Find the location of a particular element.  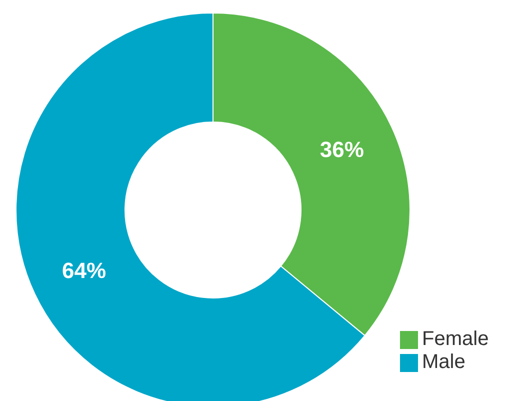

data-label: 36% is located at coordinates (342, 149).